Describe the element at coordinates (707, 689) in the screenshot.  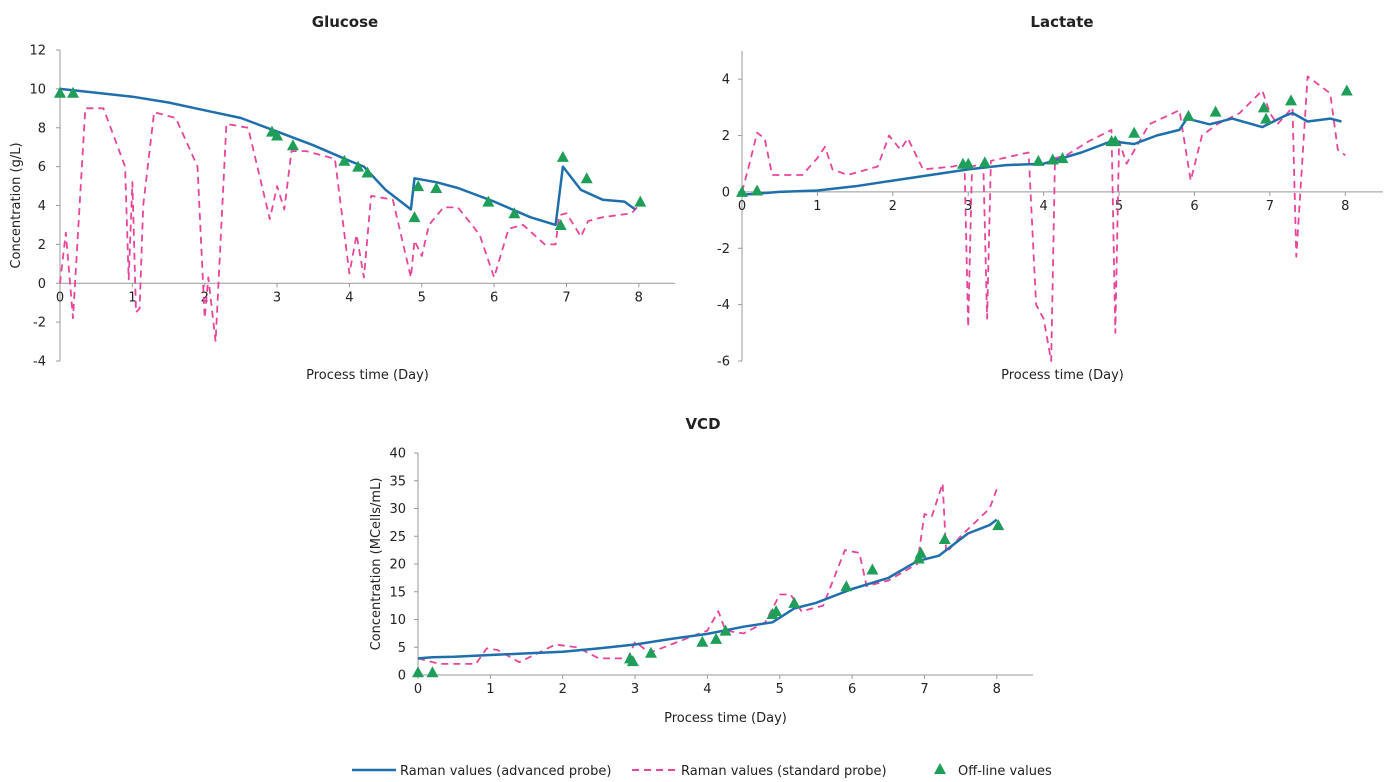
I see `vcd-x-tick-label: 4` at that location.